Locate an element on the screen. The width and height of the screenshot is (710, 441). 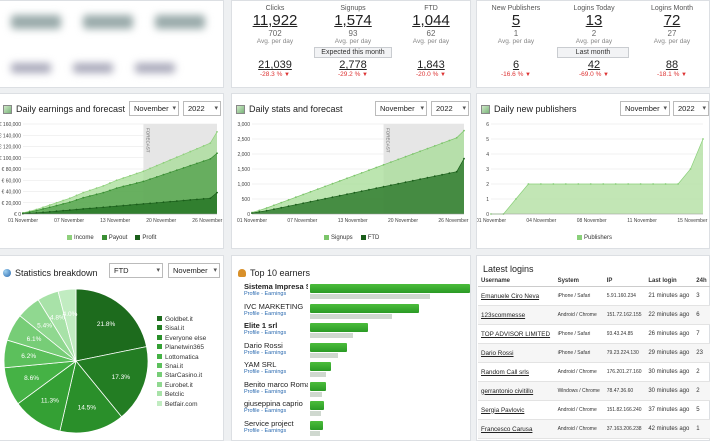
login-user: Dario Rossi is located at coordinates (516, 353).